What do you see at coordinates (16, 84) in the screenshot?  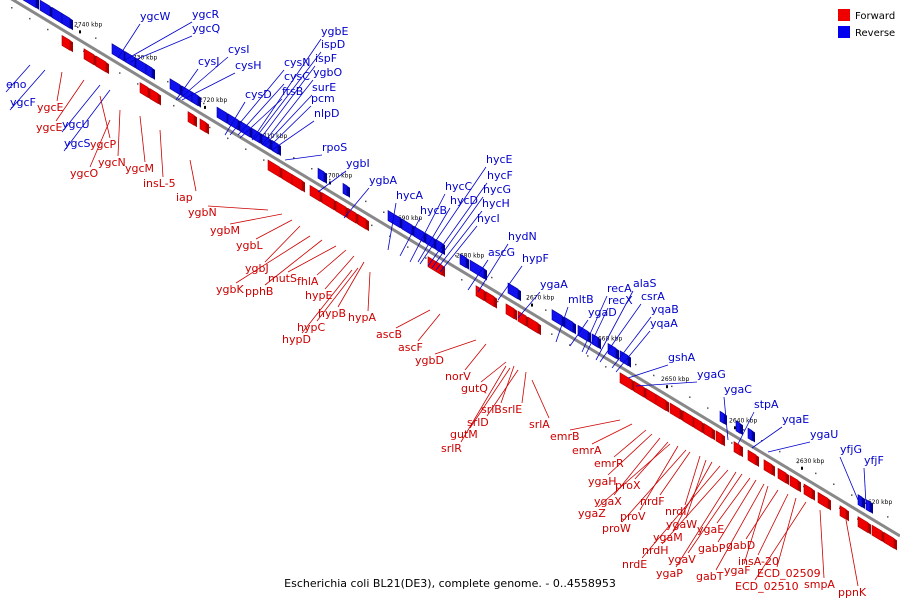 I see `gene-label: eno` at bounding box center [16, 84].